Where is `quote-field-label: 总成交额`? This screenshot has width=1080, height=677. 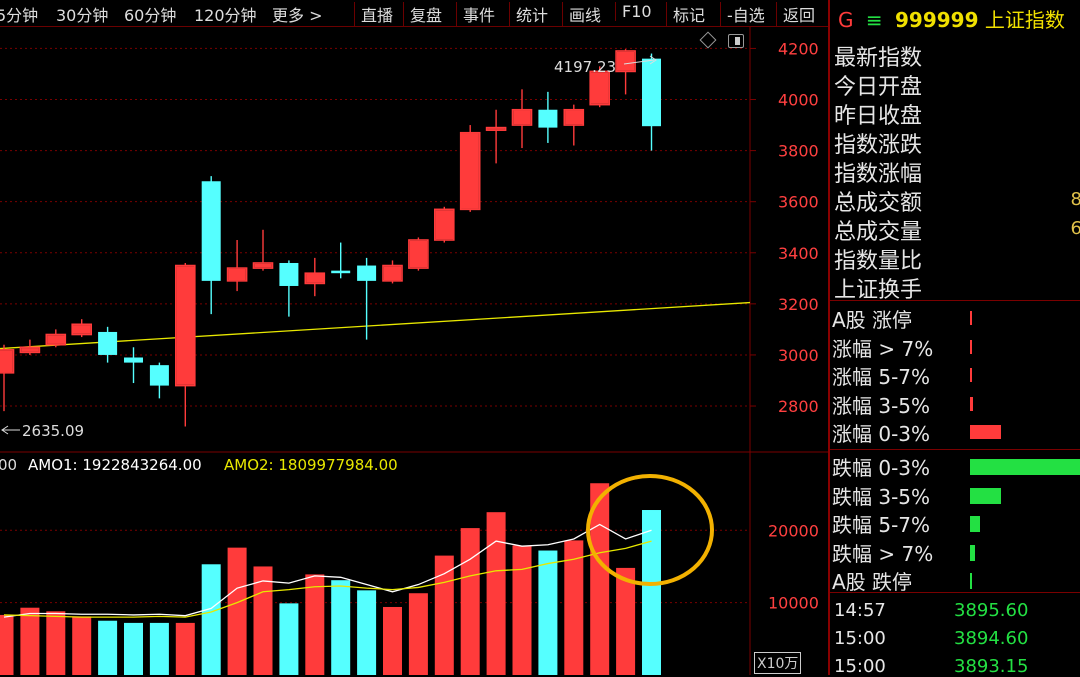
quote-field-label: 总成交额 is located at coordinates (878, 203).